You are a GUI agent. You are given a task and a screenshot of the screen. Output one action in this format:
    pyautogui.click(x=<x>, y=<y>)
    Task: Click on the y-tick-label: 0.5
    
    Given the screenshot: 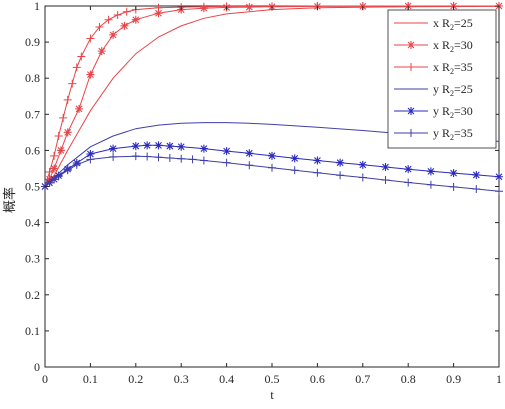 What is the action you would take?
    pyautogui.click(x=32, y=187)
    